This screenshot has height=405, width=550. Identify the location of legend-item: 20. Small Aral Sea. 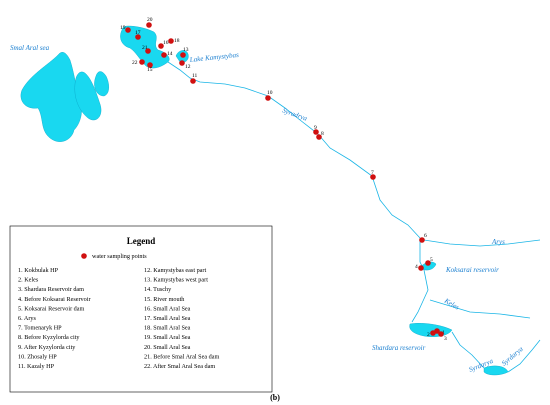
(167, 347).